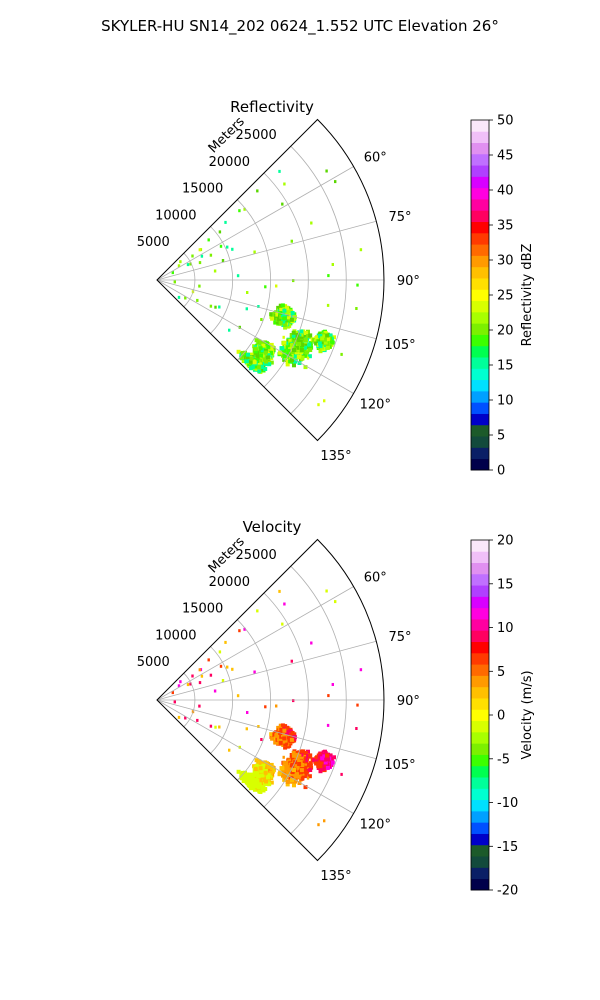 The height and width of the screenshot is (1000, 600). I want to click on panel-title: Velocity, so click(272, 527).